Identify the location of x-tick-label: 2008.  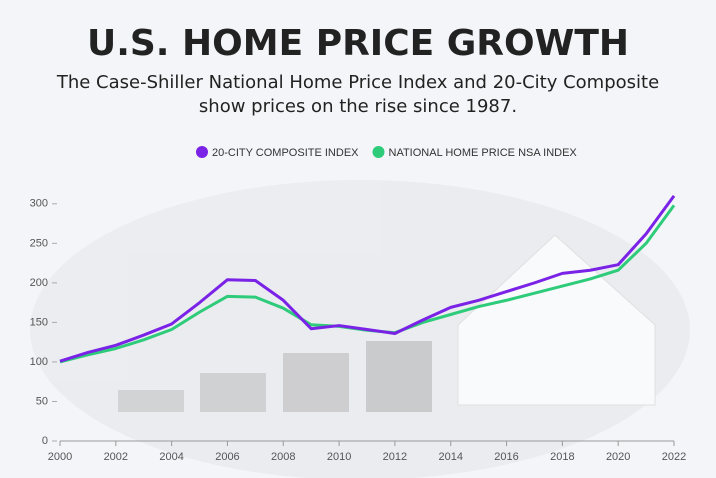
(283, 457).